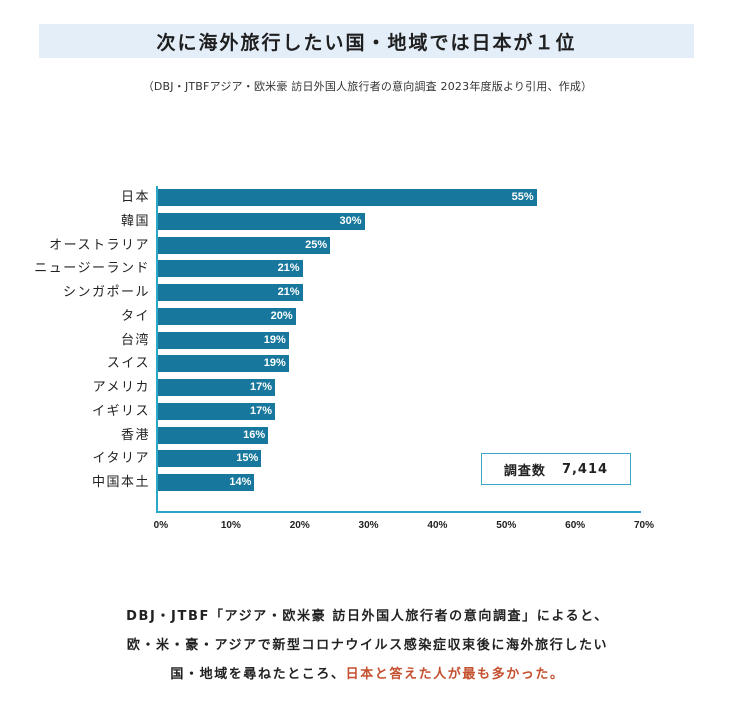 Image resolution: width=735 pixels, height=706 pixels. What do you see at coordinates (522, 197) in the screenshot?
I see `bar-value-label: 55%` at bounding box center [522, 197].